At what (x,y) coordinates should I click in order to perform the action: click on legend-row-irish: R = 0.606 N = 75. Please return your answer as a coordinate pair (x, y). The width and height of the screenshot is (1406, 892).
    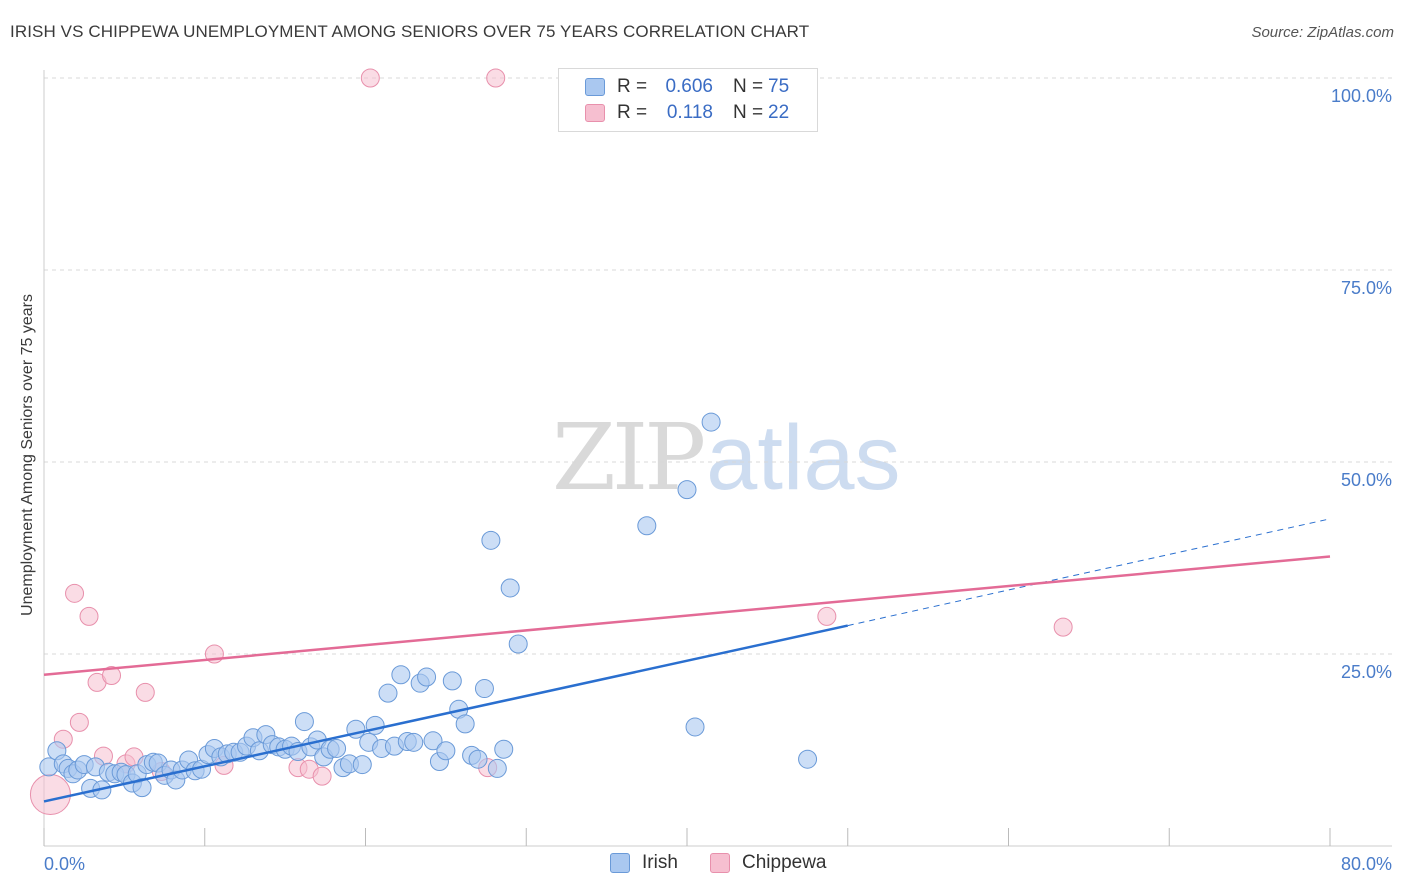
    Looking at the image, I should click on (687, 87).